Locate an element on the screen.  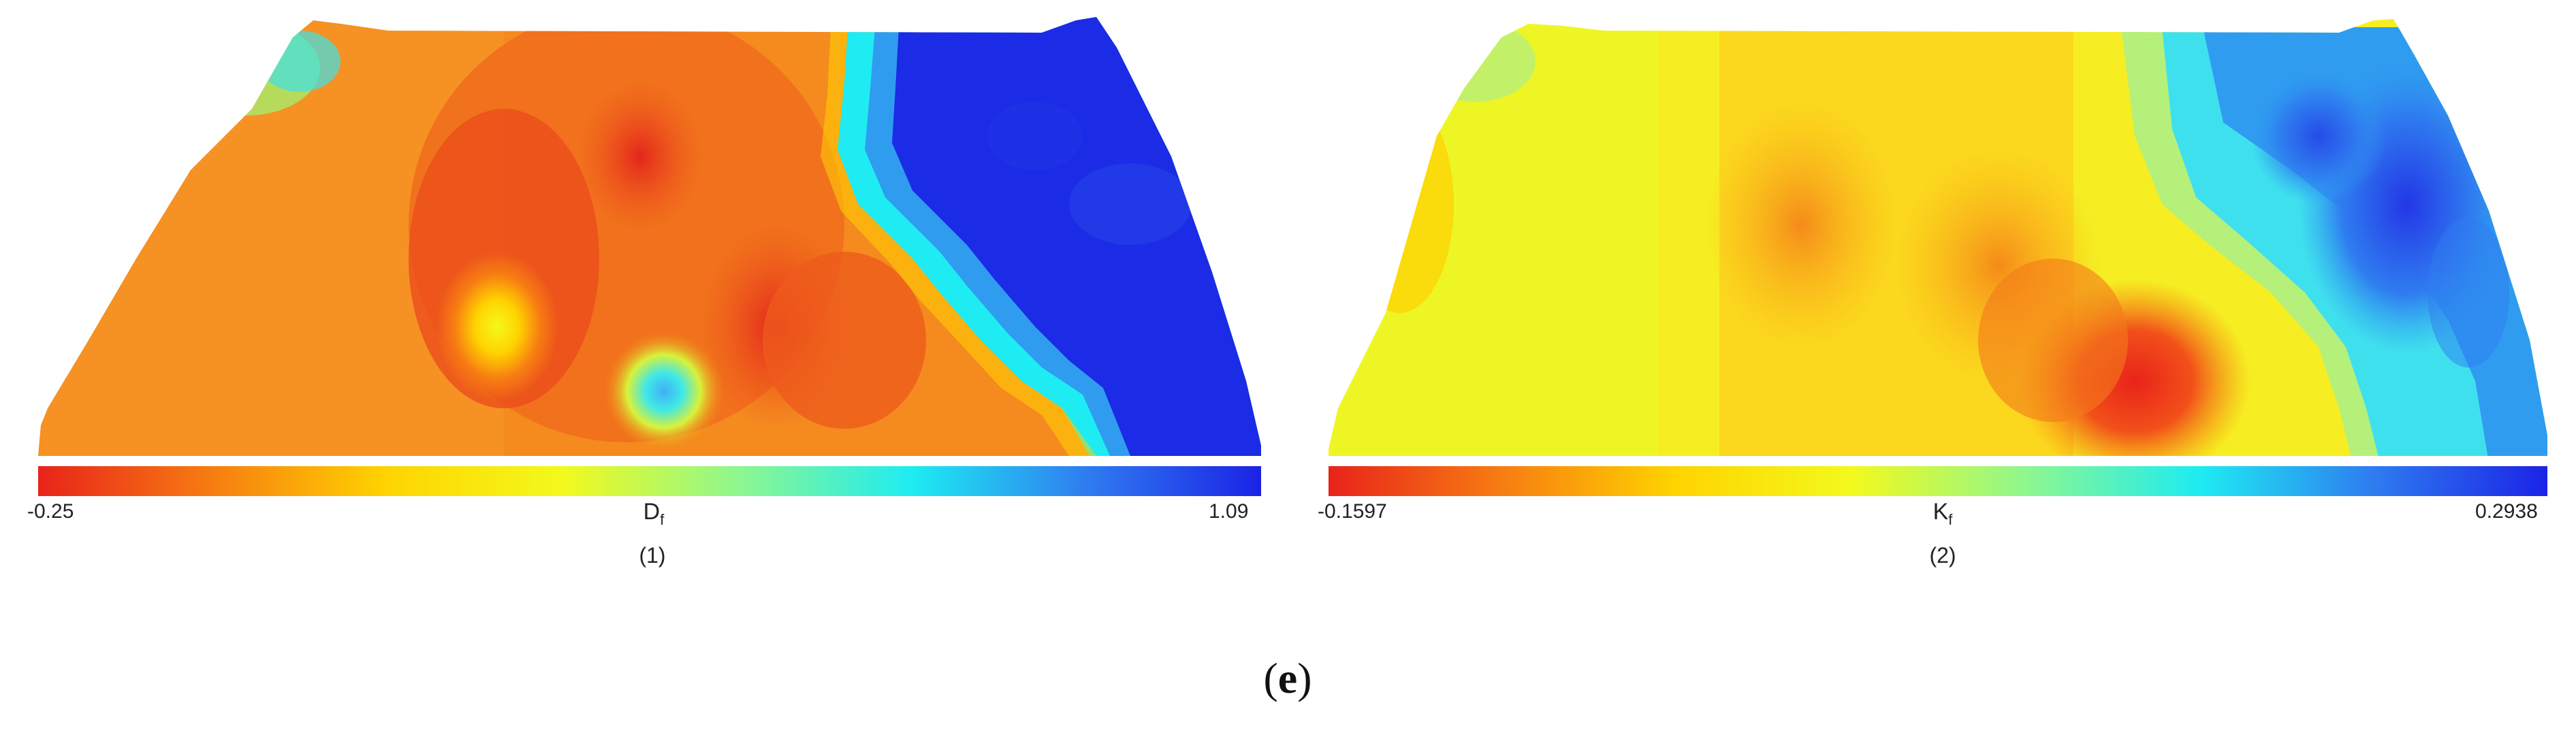
variable-symbol: D is located at coordinates (652, 512).